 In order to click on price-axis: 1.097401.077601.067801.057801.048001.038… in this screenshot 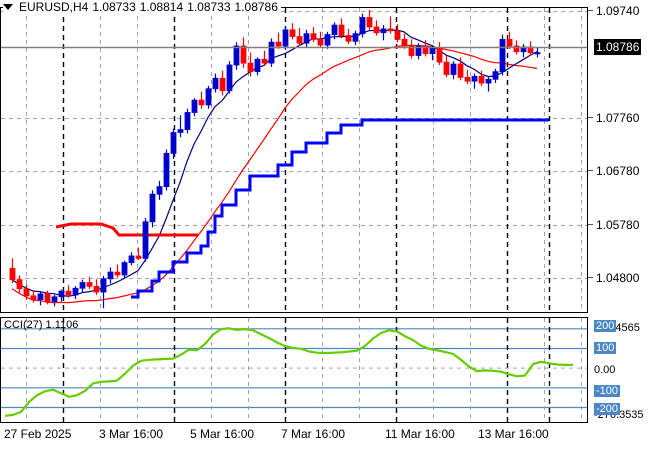, I will do `click(624, 171)`.